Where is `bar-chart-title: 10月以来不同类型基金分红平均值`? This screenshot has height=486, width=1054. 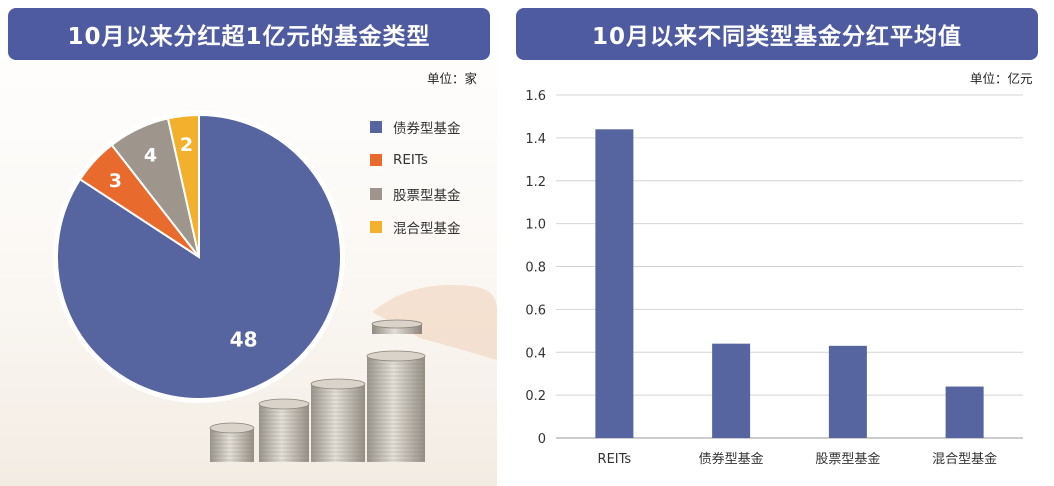
bar-chart-title: 10月以来不同类型基金分红平均值 is located at coordinates (777, 34).